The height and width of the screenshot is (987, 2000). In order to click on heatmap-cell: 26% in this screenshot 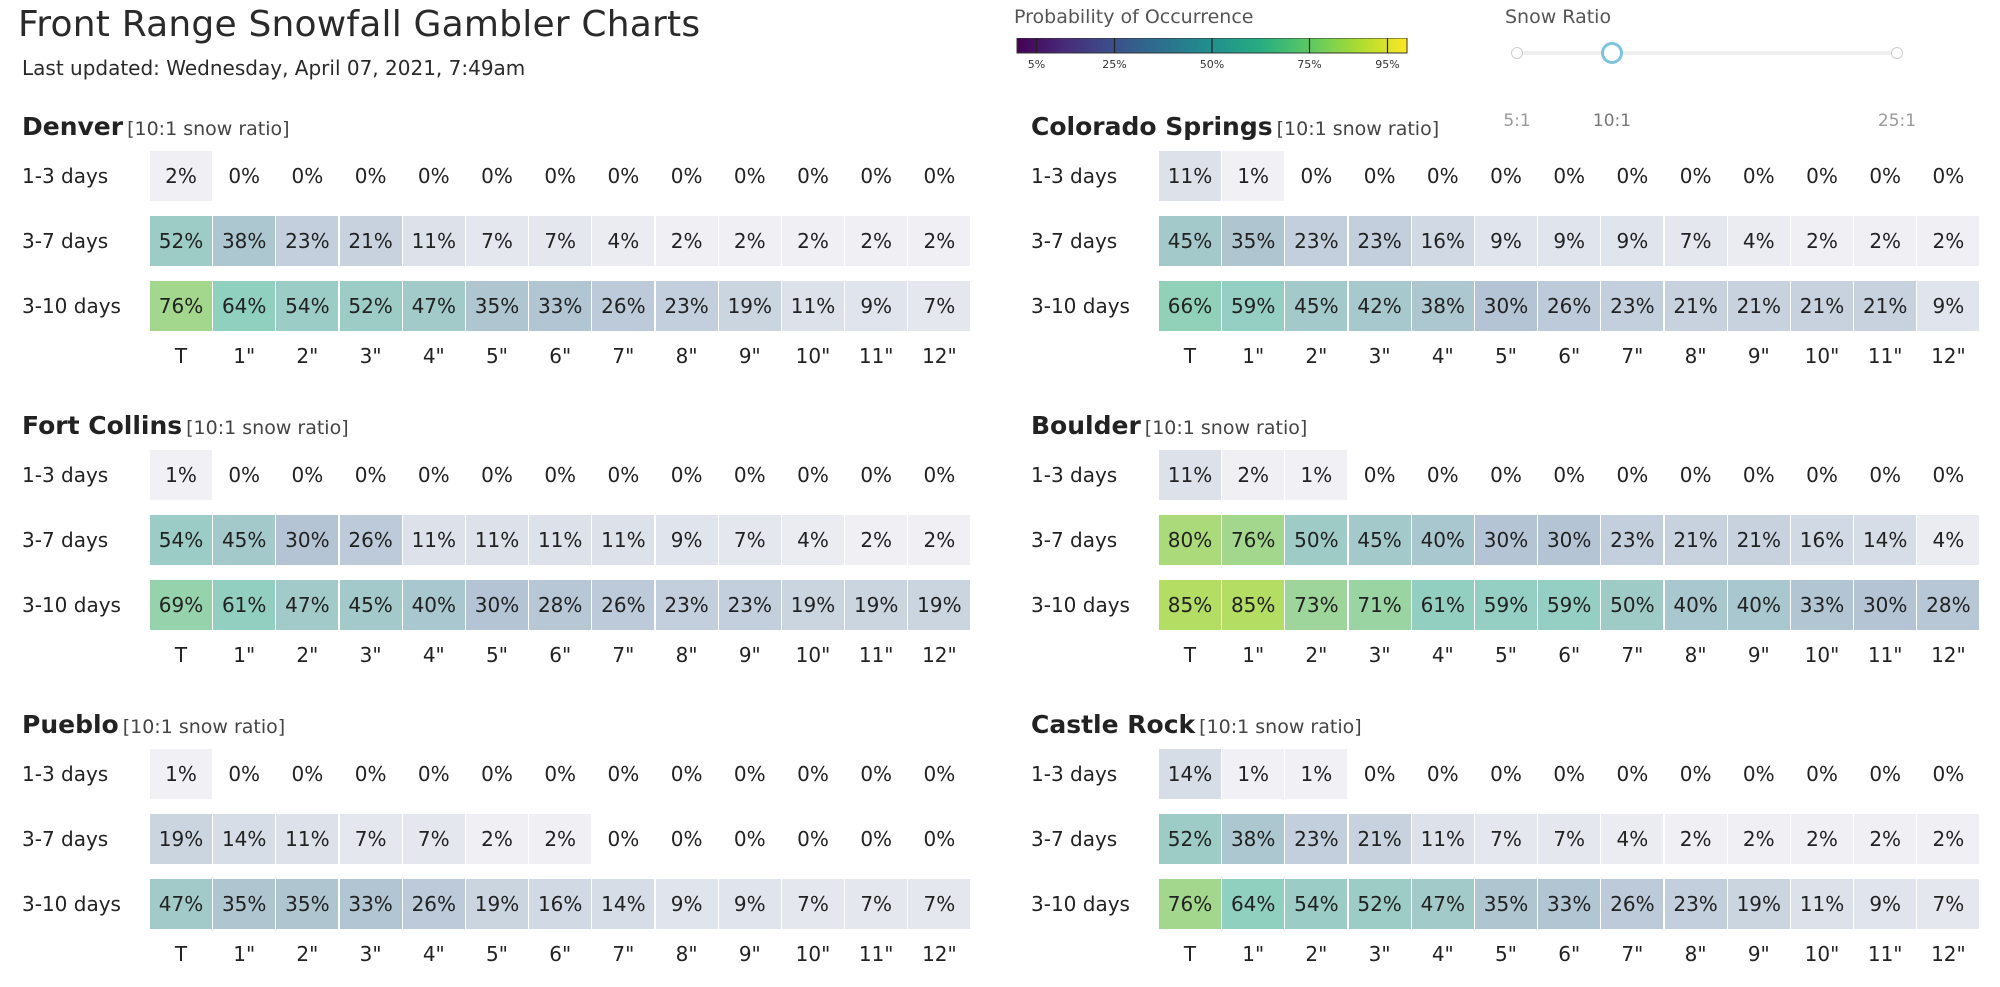, I will do `click(623, 306)`.